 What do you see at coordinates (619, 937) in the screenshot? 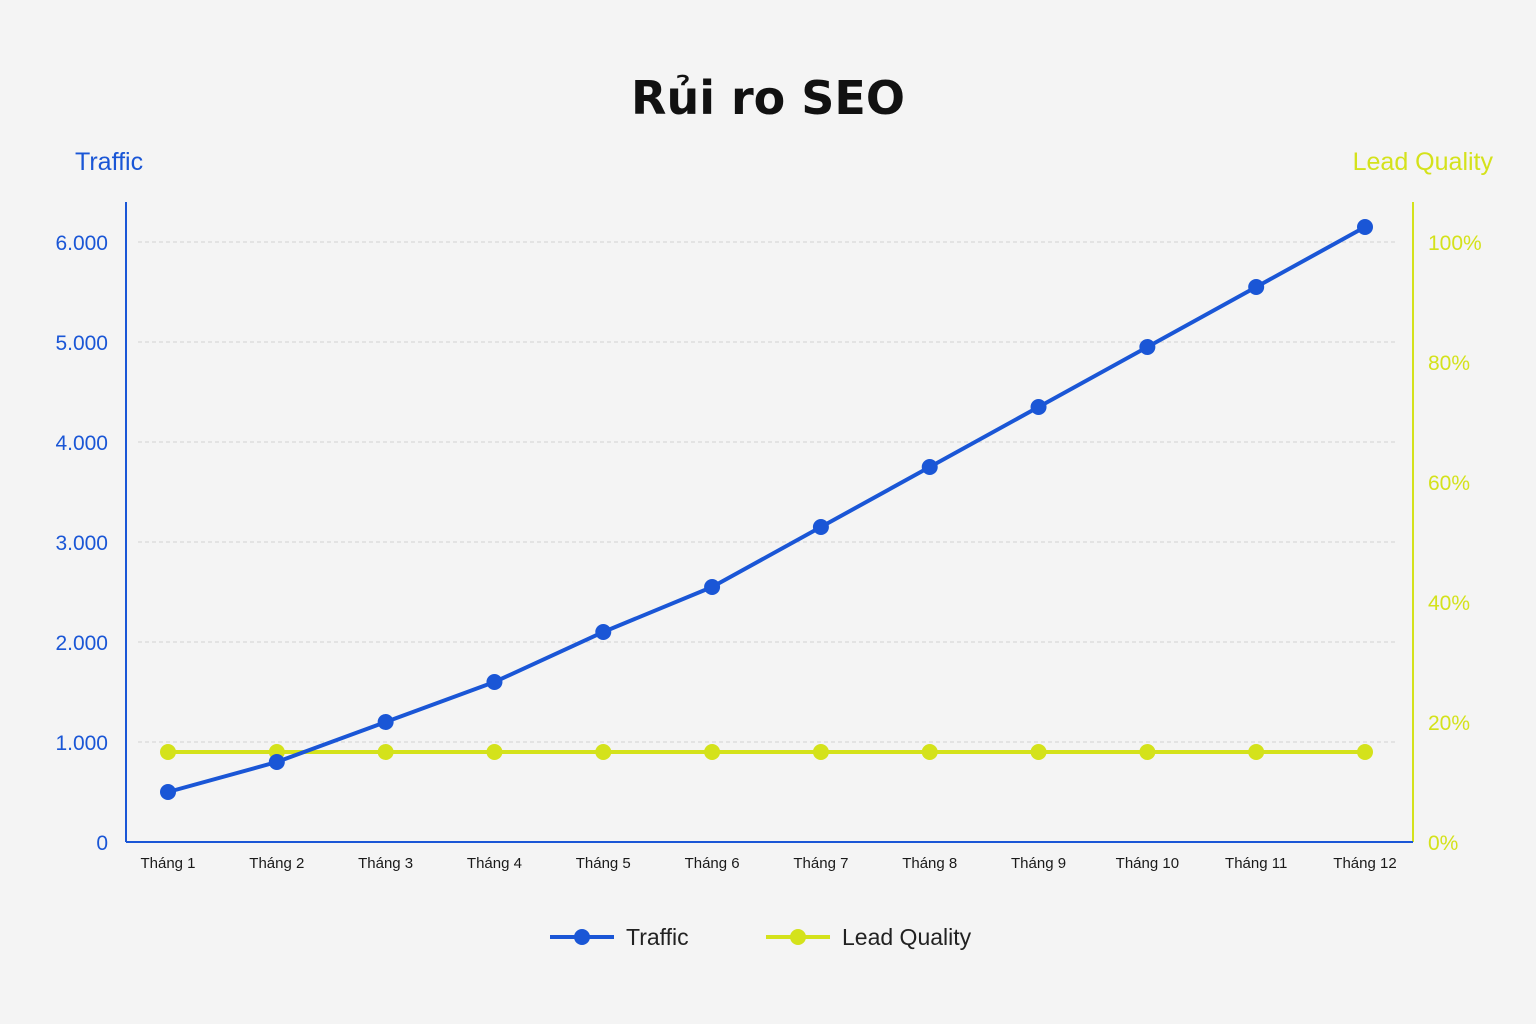
I see `legend-item-traffic: Traffic` at bounding box center [619, 937].